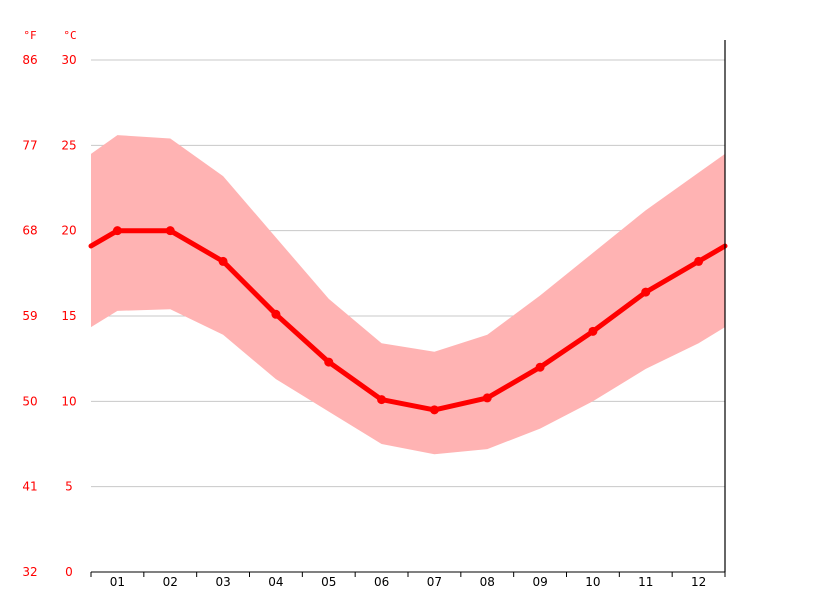 The height and width of the screenshot is (611, 815). Describe the element at coordinates (222, 582) in the screenshot. I see `x-tick-label: 03` at that location.